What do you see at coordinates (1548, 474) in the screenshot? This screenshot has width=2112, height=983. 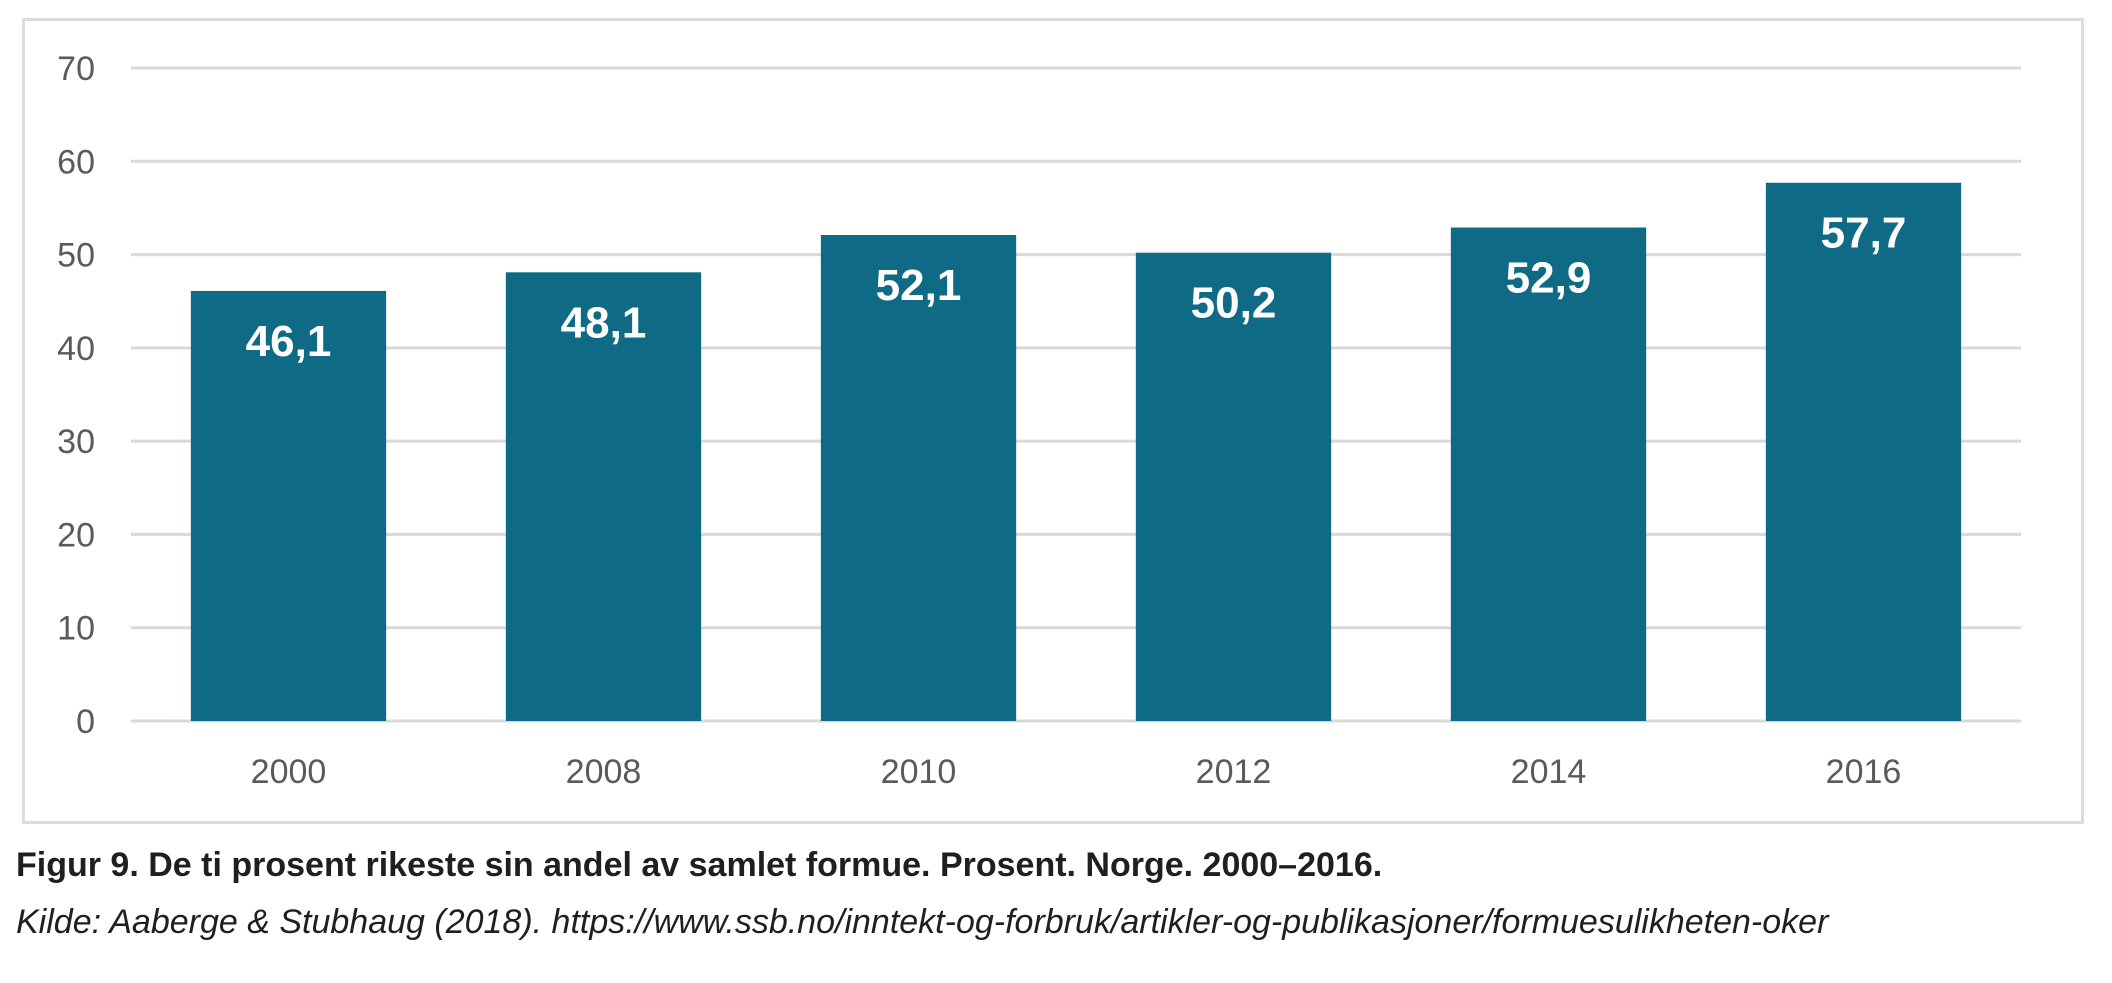 I see `bar-2014` at bounding box center [1548, 474].